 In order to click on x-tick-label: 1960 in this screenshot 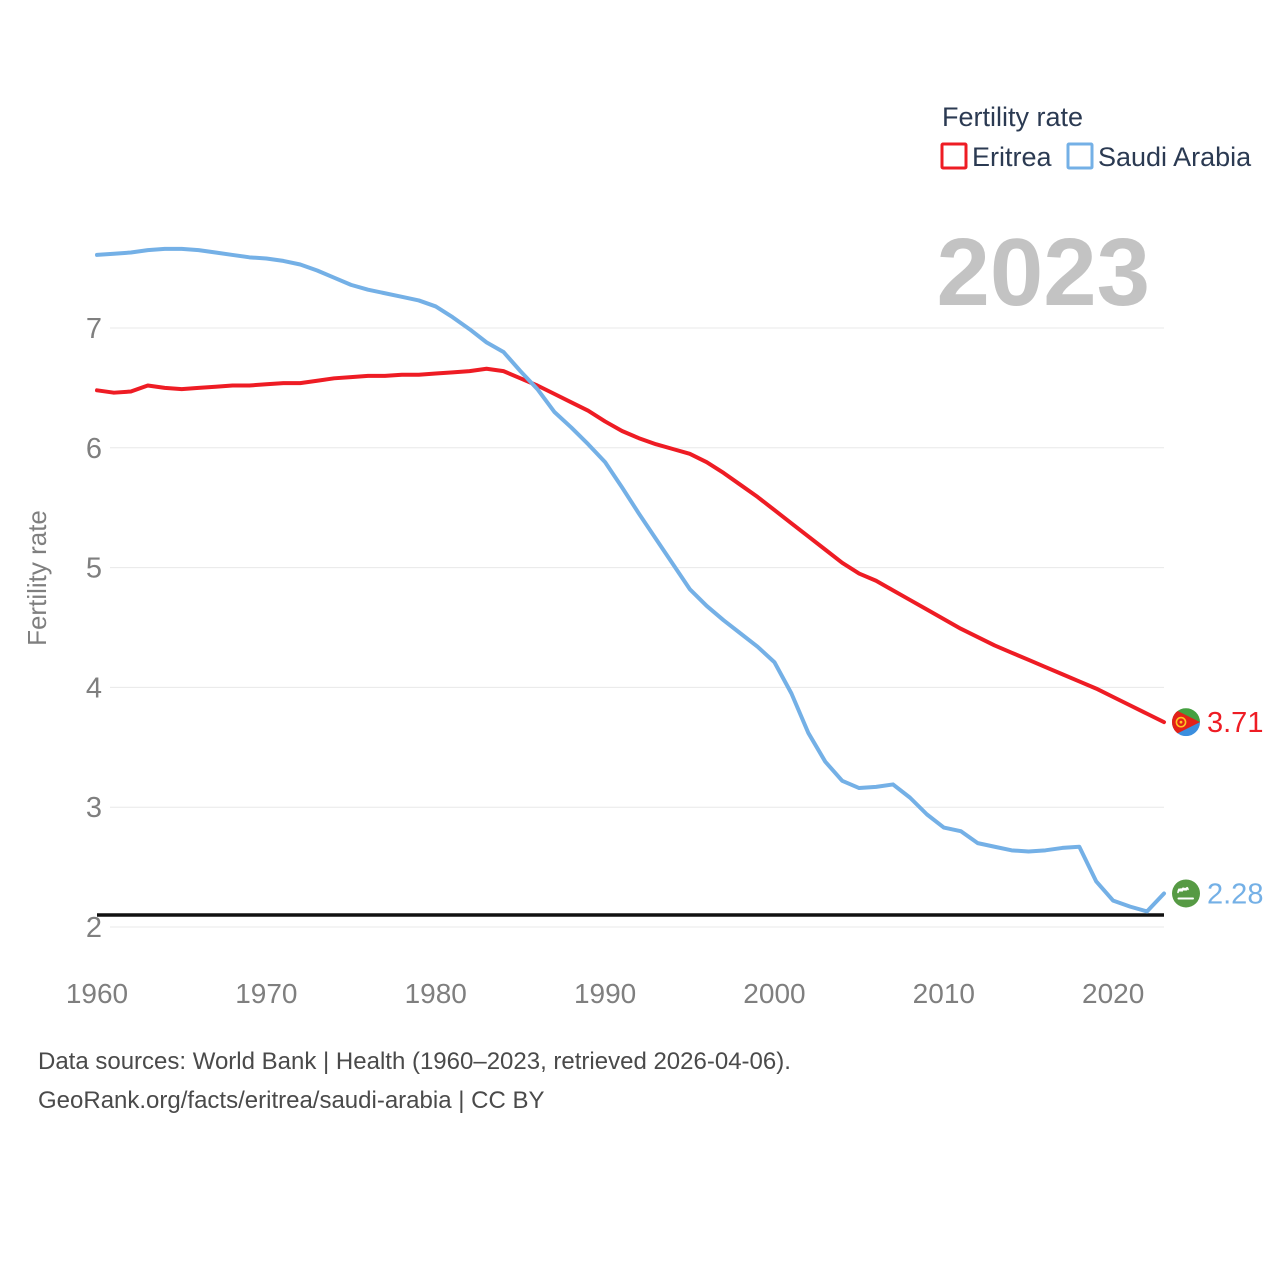, I will do `click(97, 993)`.